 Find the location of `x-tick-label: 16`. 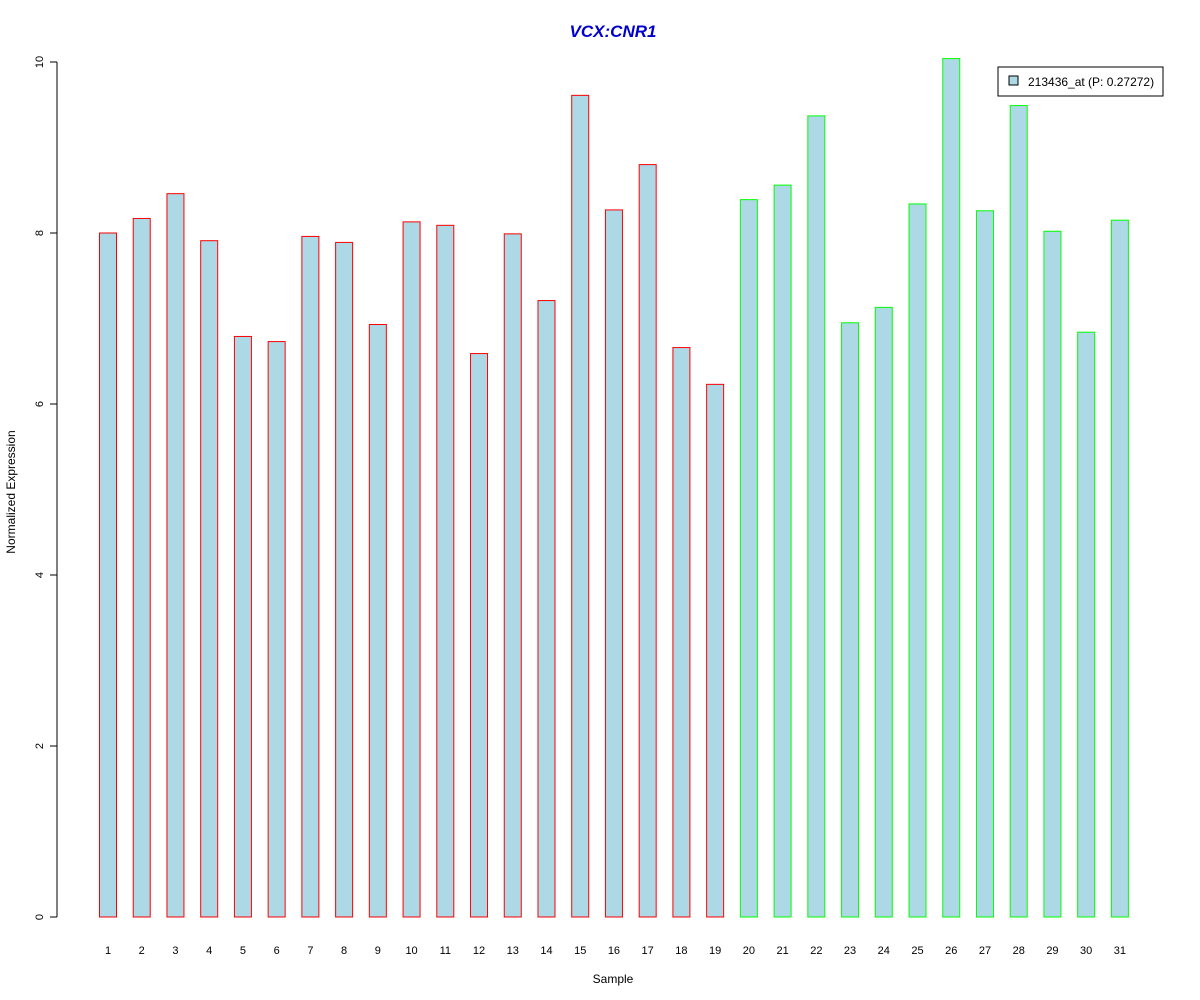

x-tick-label: 16 is located at coordinates (614, 951).